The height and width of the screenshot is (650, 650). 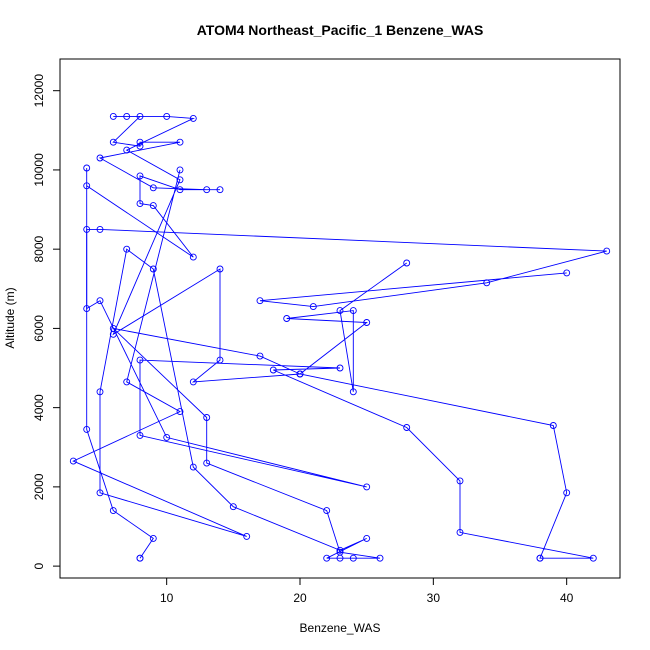 I want to click on y-tick-label: 8000, so click(x=39, y=248).